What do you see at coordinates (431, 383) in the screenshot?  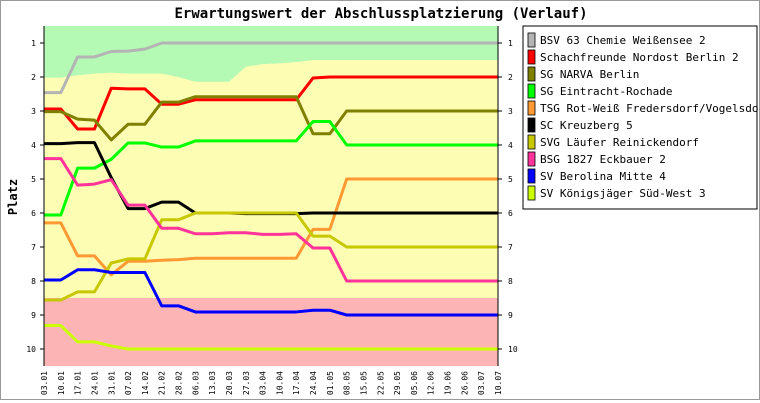 I see `x-tick-label: 12.06` at bounding box center [431, 383].